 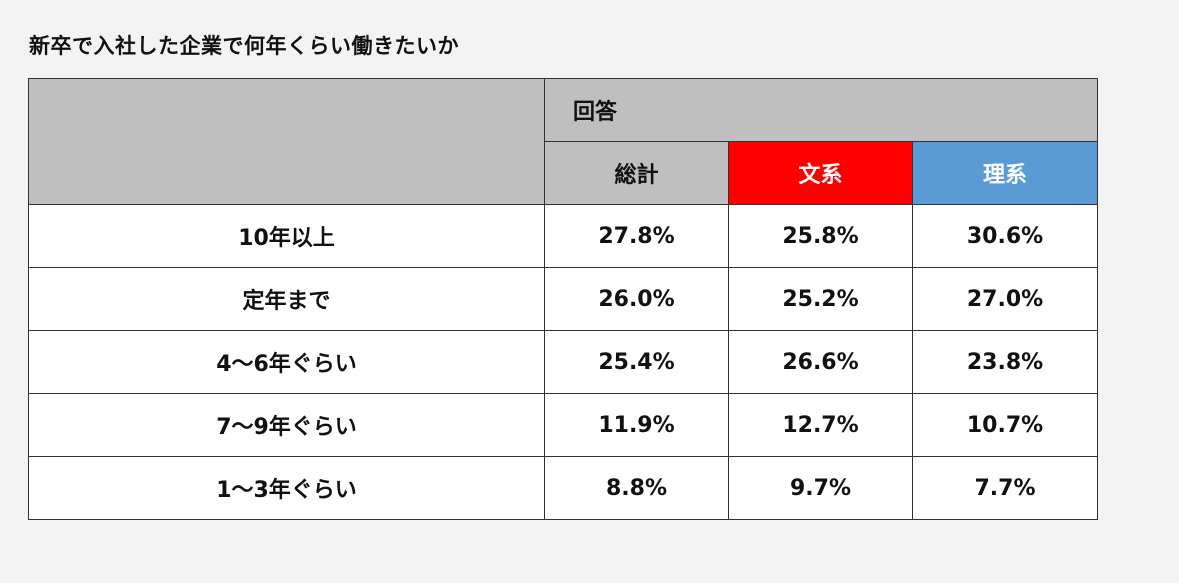 What do you see at coordinates (820, 236) in the screenshot?
I see `value-bunkei: 25.8%` at bounding box center [820, 236].